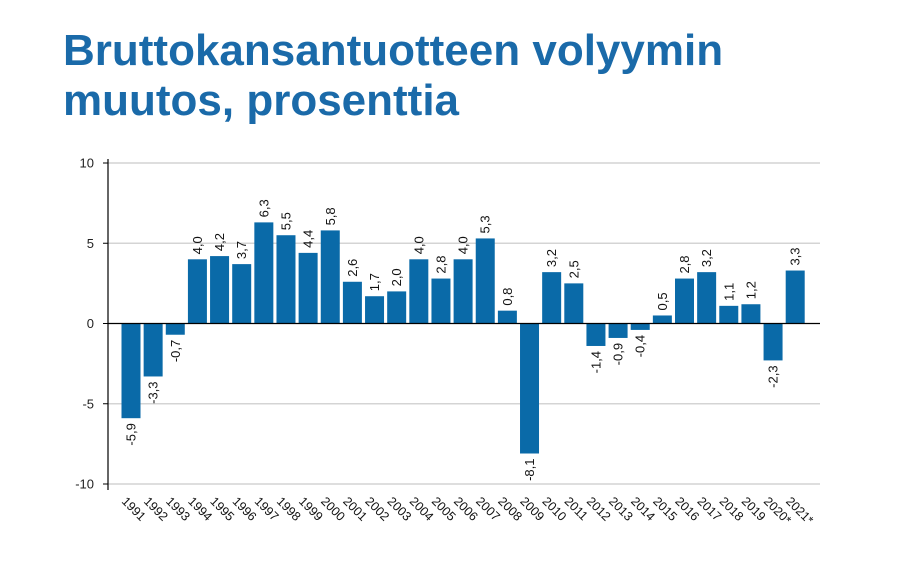  What do you see at coordinates (466, 509) in the screenshot?
I see `x-tick-label: 2006` at bounding box center [466, 509].